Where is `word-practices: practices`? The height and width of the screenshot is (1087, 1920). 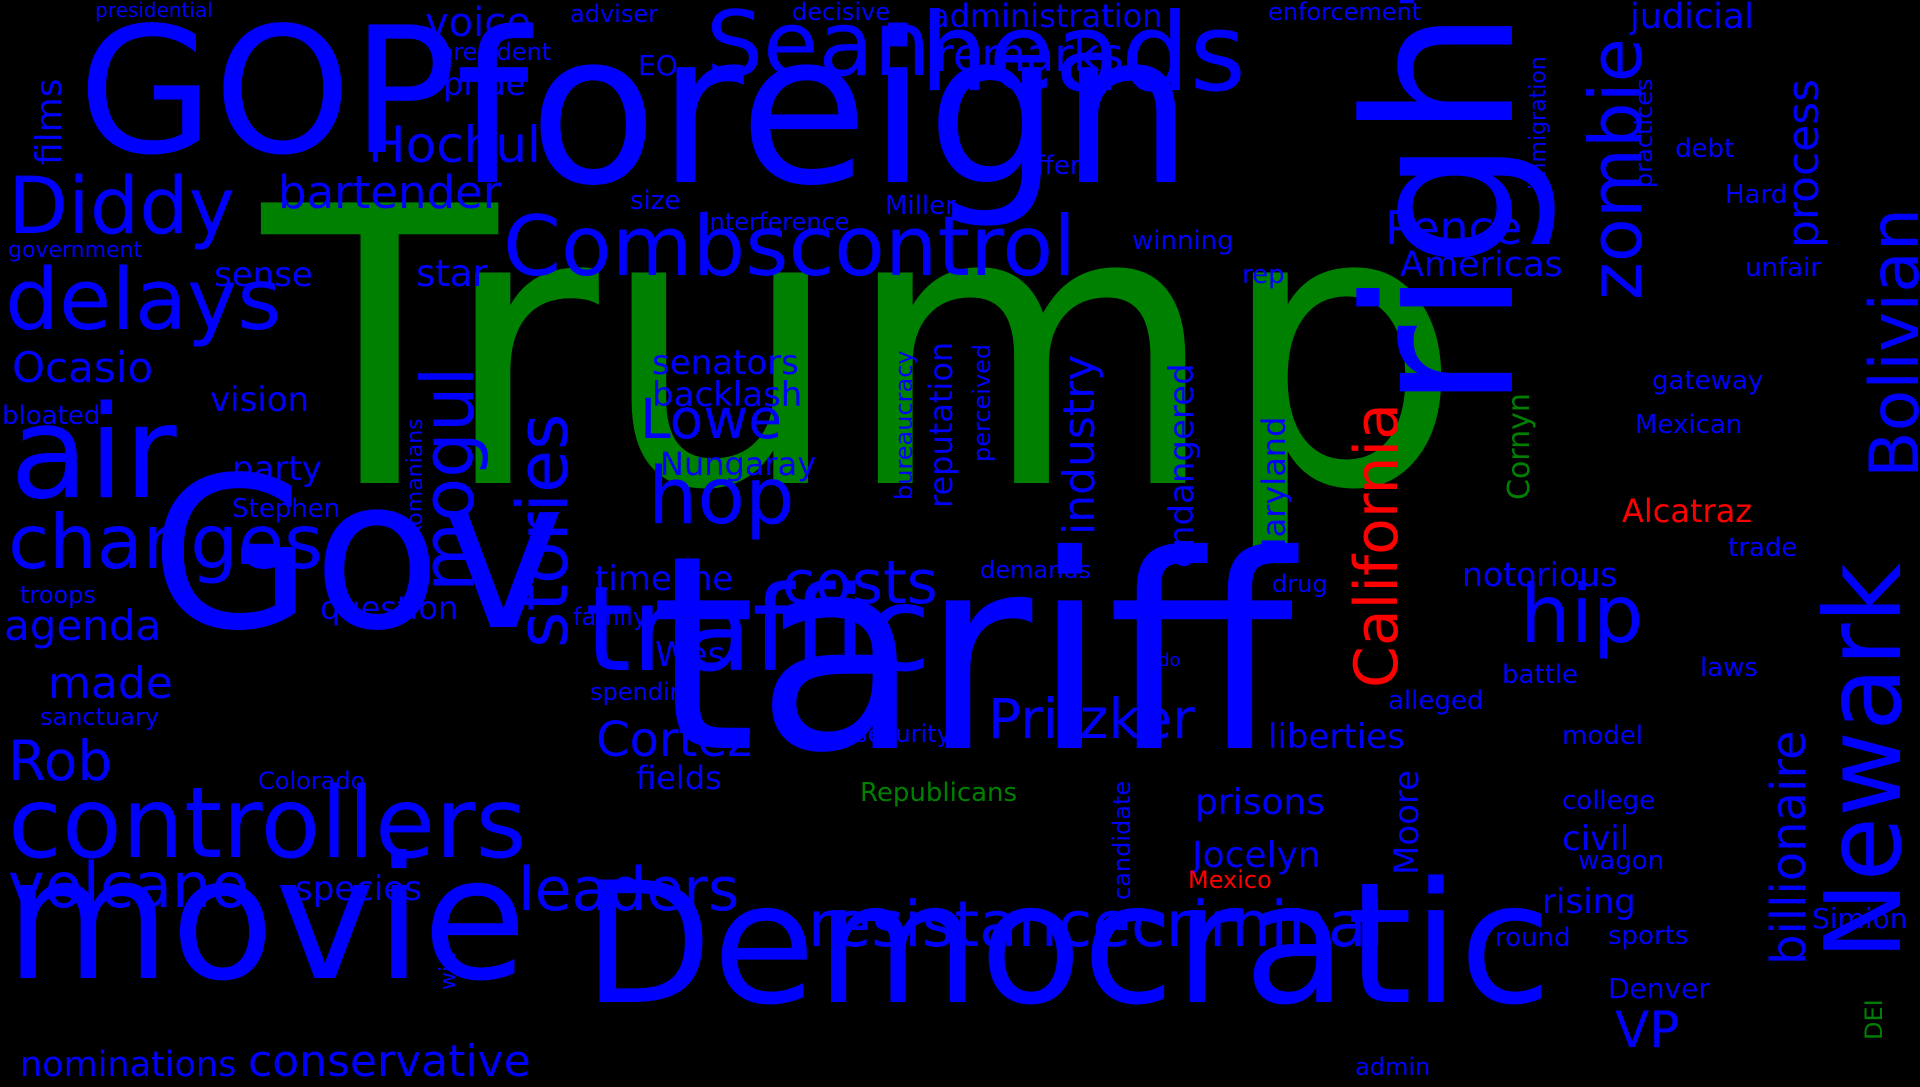
word-practices: practices is located at coordinates (1644, 133).